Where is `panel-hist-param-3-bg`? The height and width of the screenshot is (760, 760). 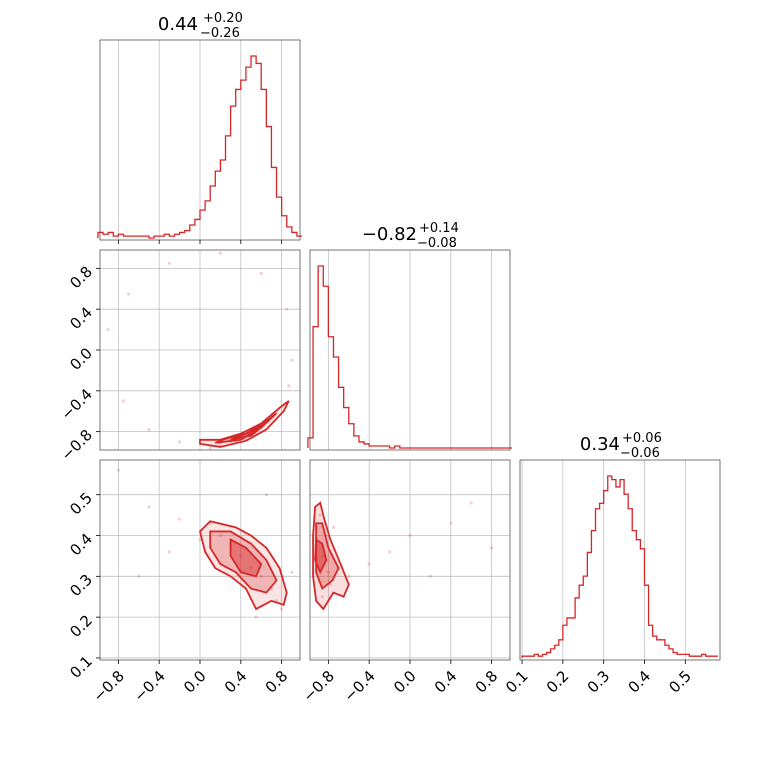
panel-hist-param-3-bg is located at coordinates (620, 560).